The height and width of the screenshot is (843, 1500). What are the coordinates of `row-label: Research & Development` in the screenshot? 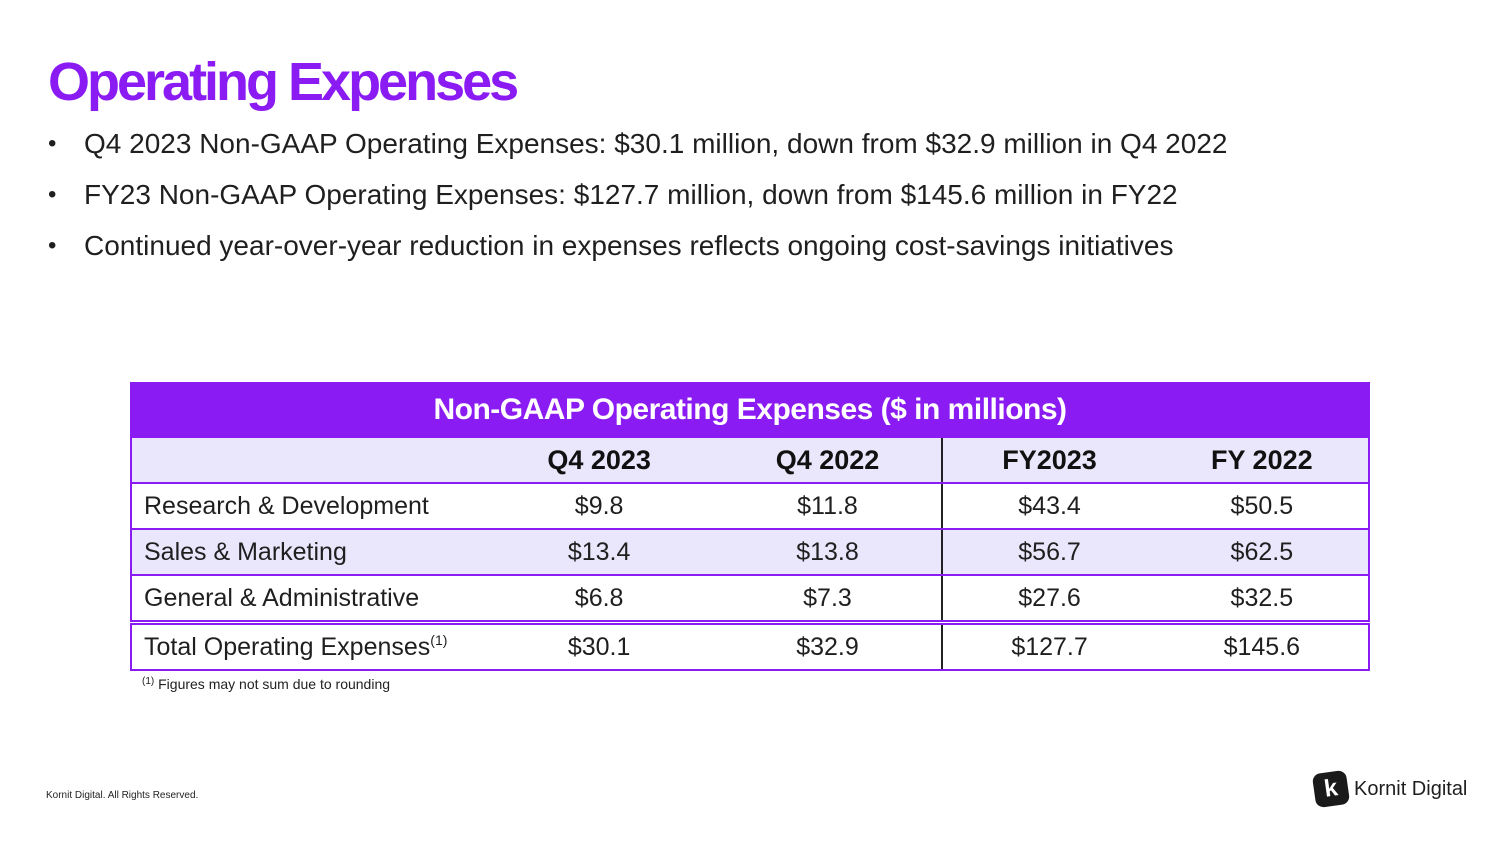 It's located at (308, 506).